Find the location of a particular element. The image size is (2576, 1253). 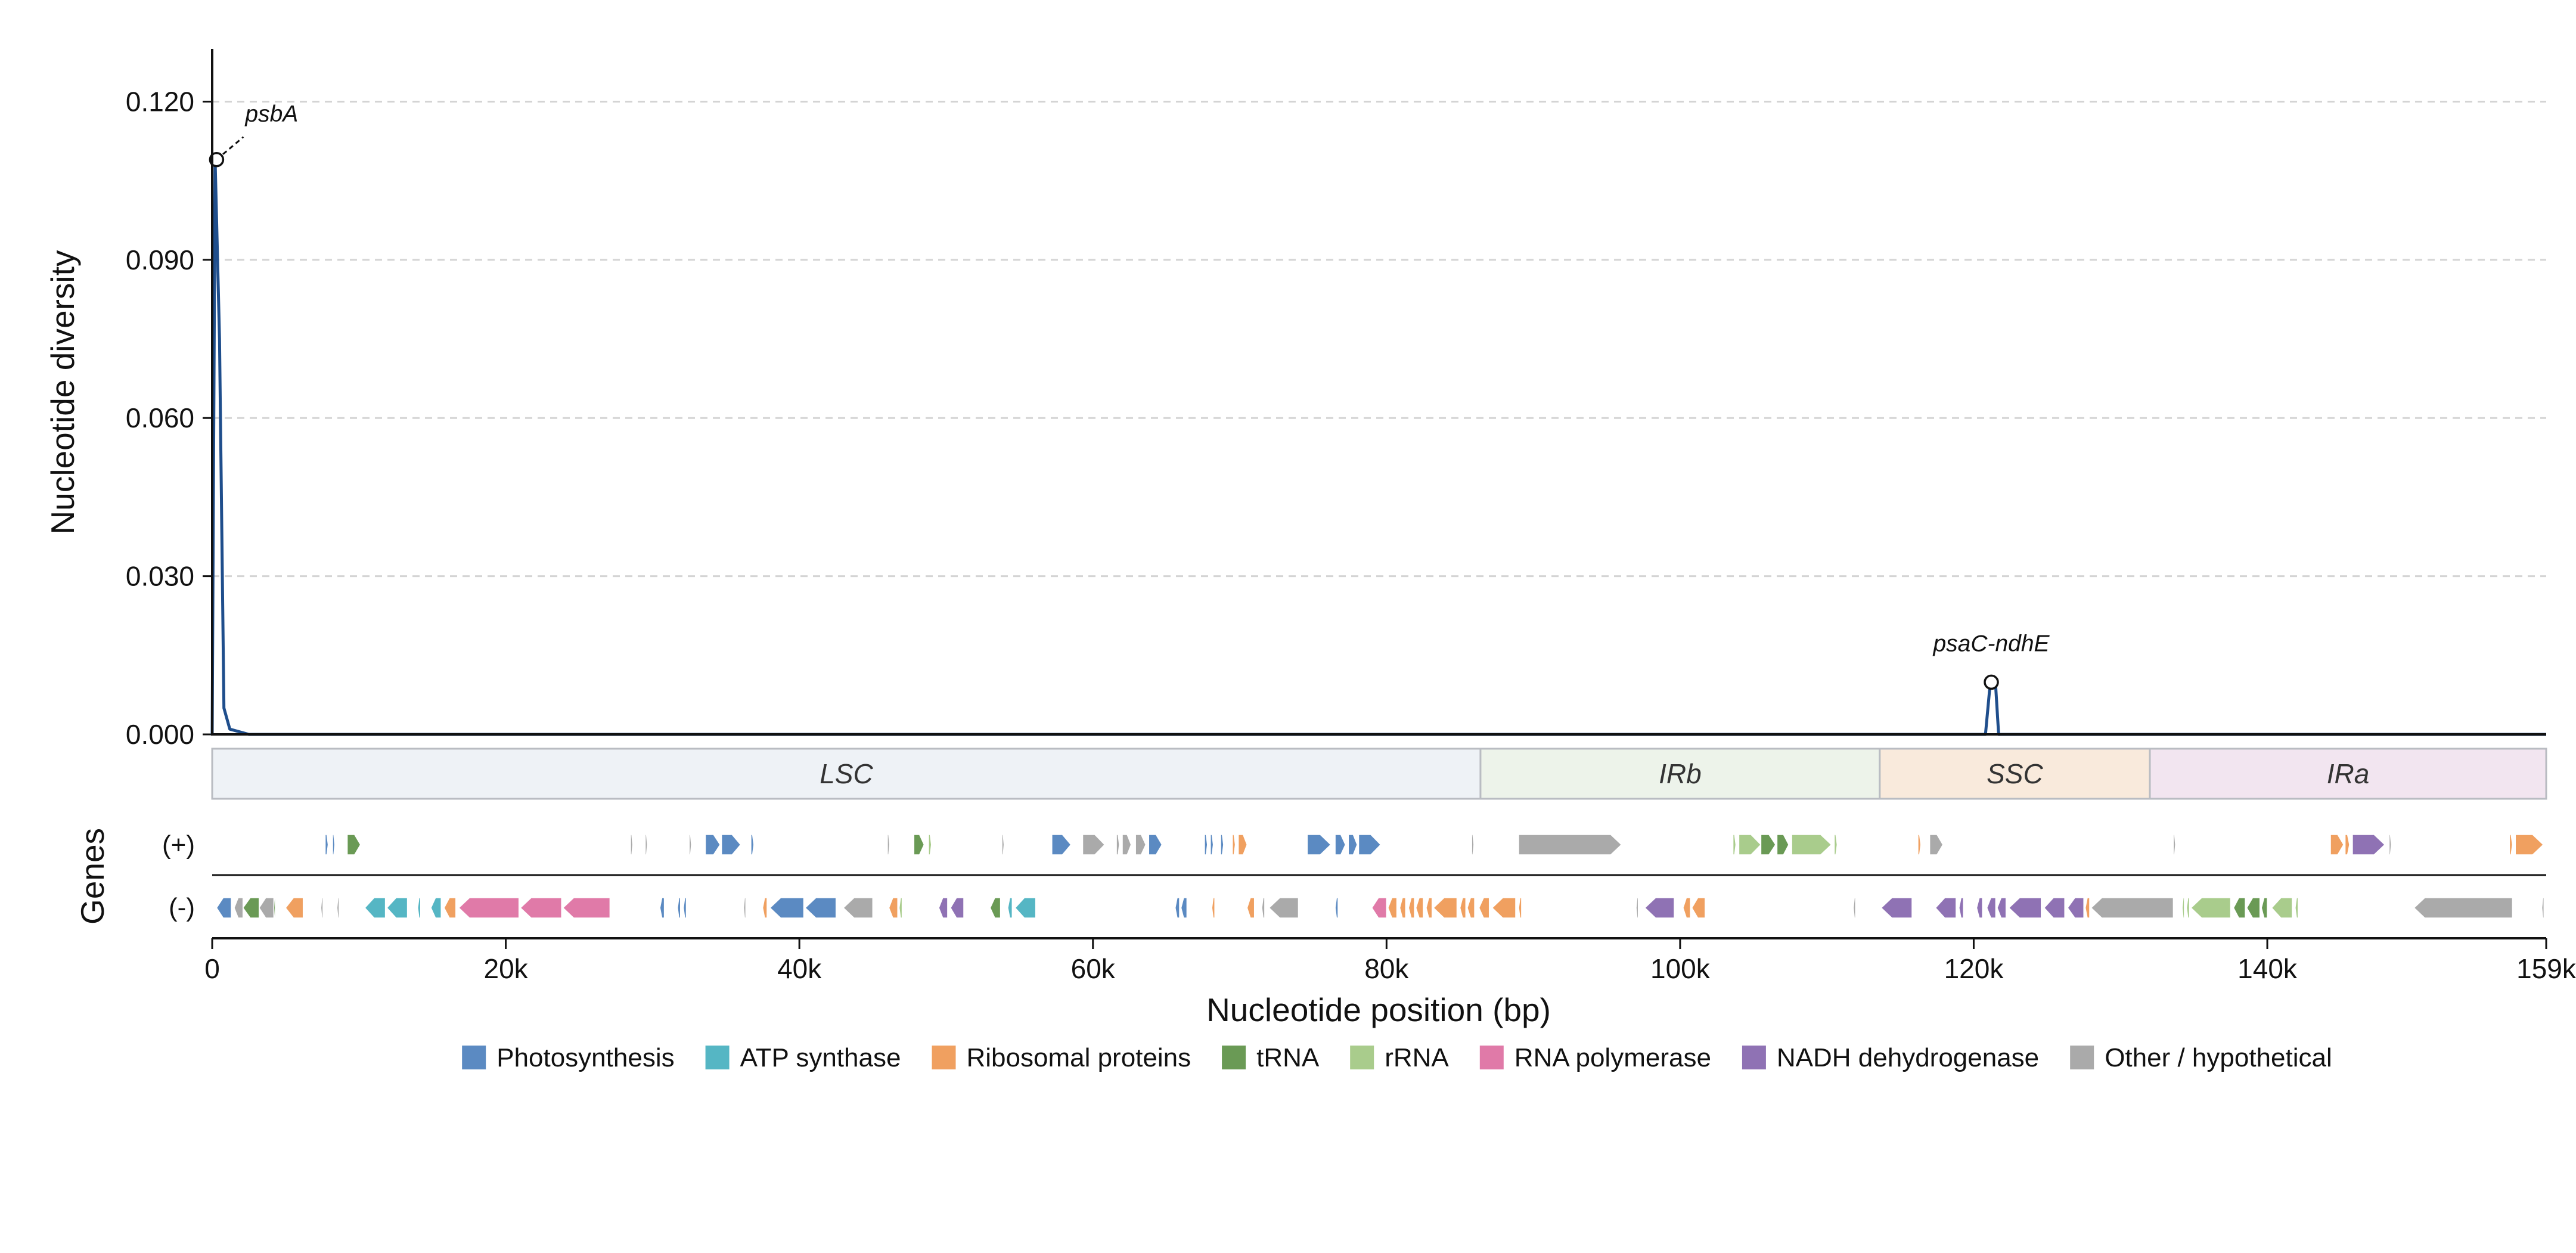

region-label: IRa is located at coordinates (2348, 773).